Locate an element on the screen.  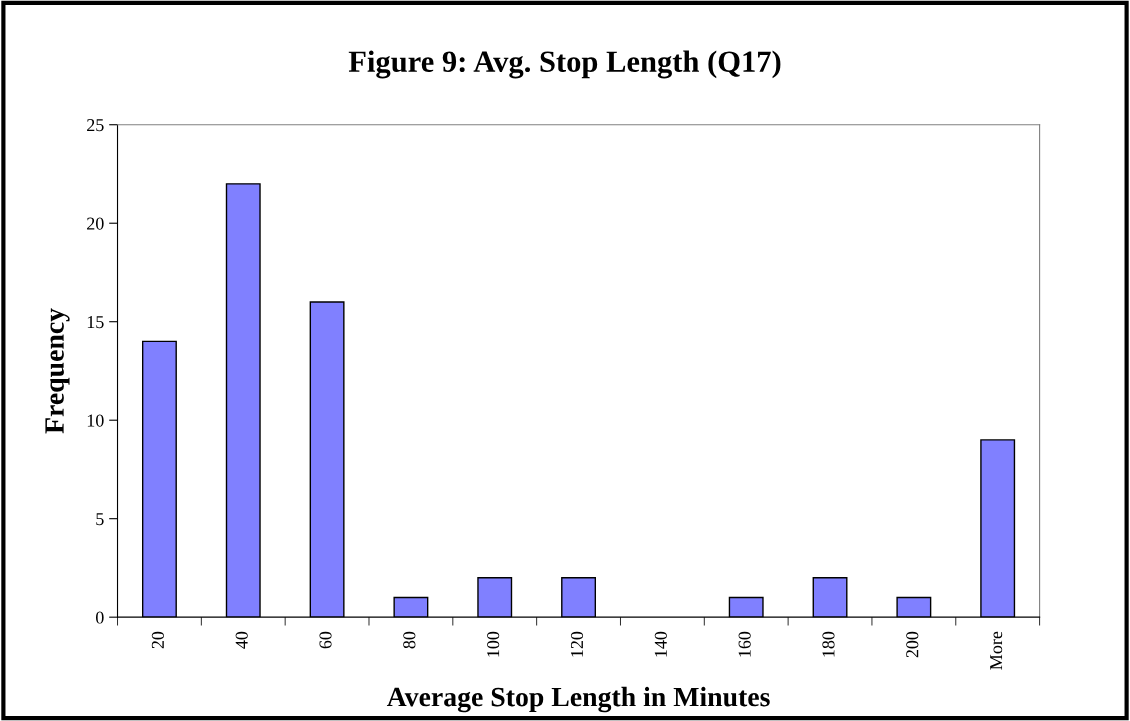
x-tick-label: 100 is located at coordinates (493, 644).